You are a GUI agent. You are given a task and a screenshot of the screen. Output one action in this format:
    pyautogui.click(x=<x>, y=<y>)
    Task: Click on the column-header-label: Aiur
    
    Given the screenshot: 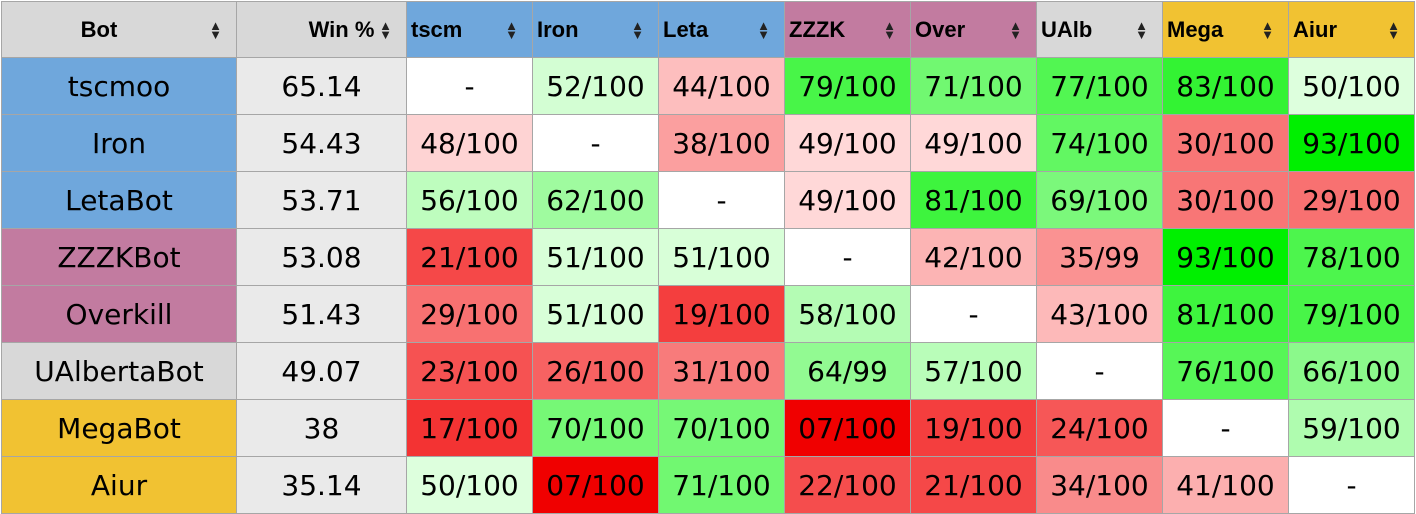 What is the action you would take?
    pyautogui.click(x=1315, y=29)
    